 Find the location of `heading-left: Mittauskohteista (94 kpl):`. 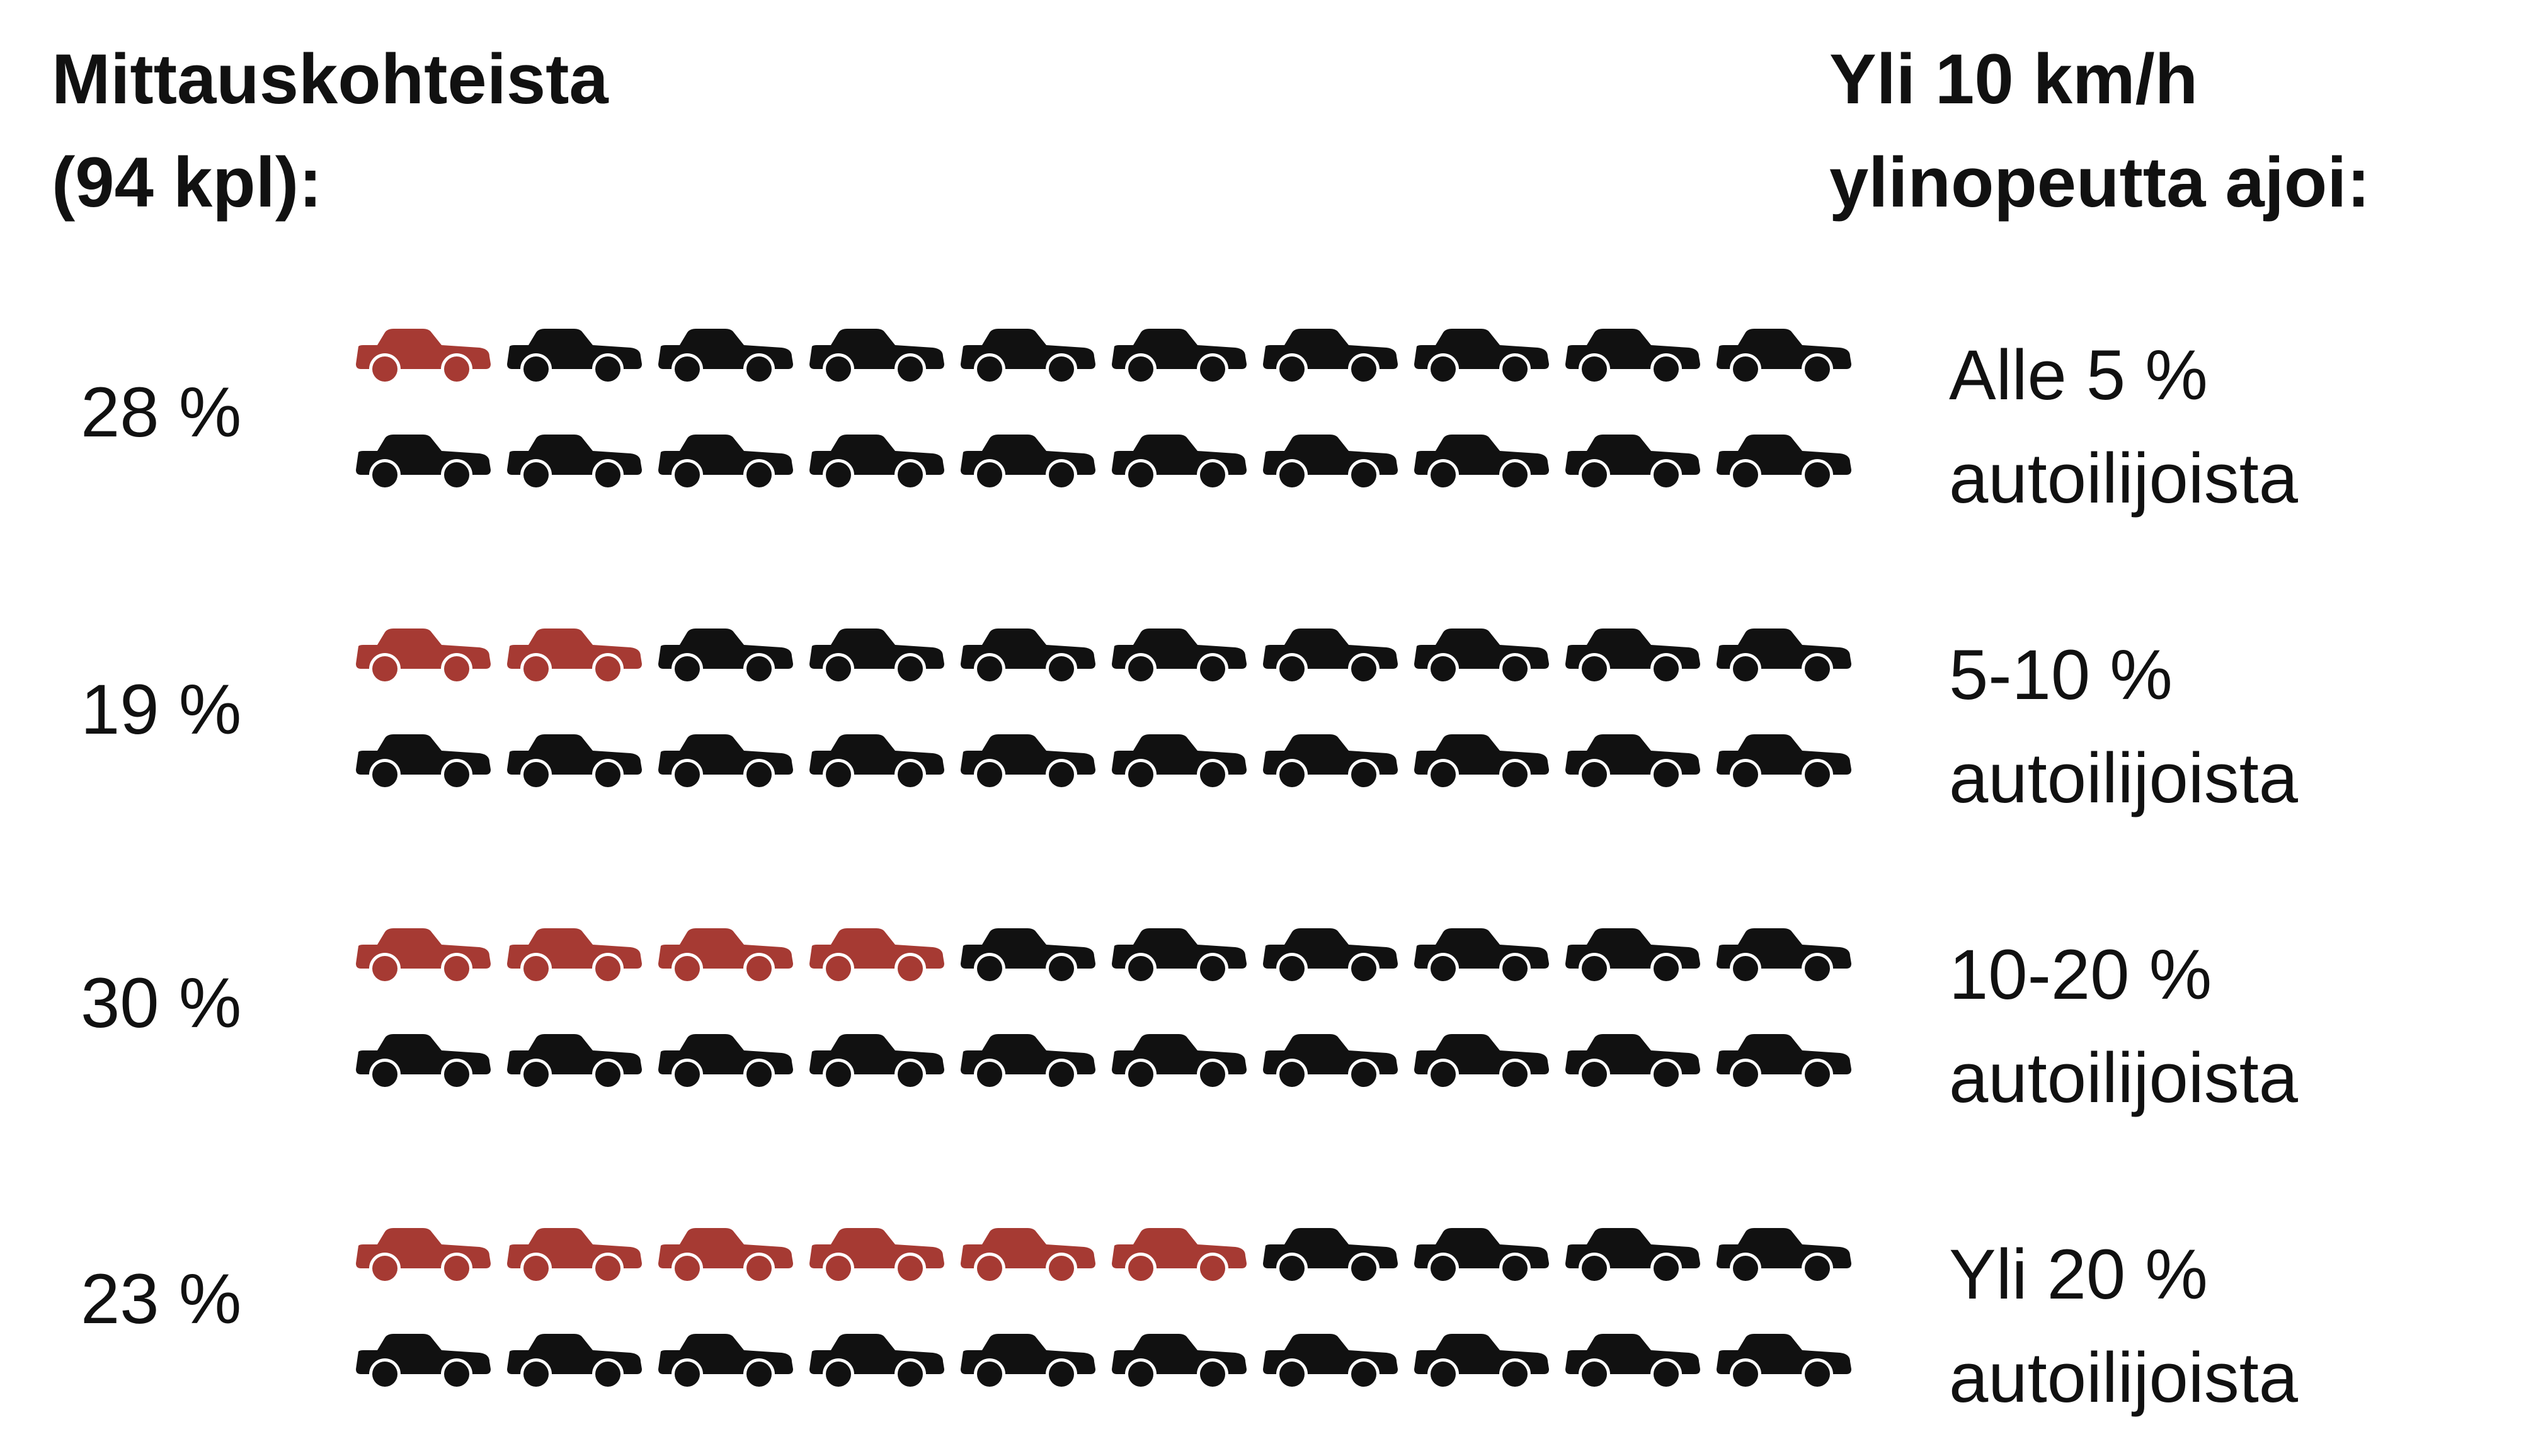

heading-left: Mittauskohteista (94 kpl): is located at coordinates (330, 131).